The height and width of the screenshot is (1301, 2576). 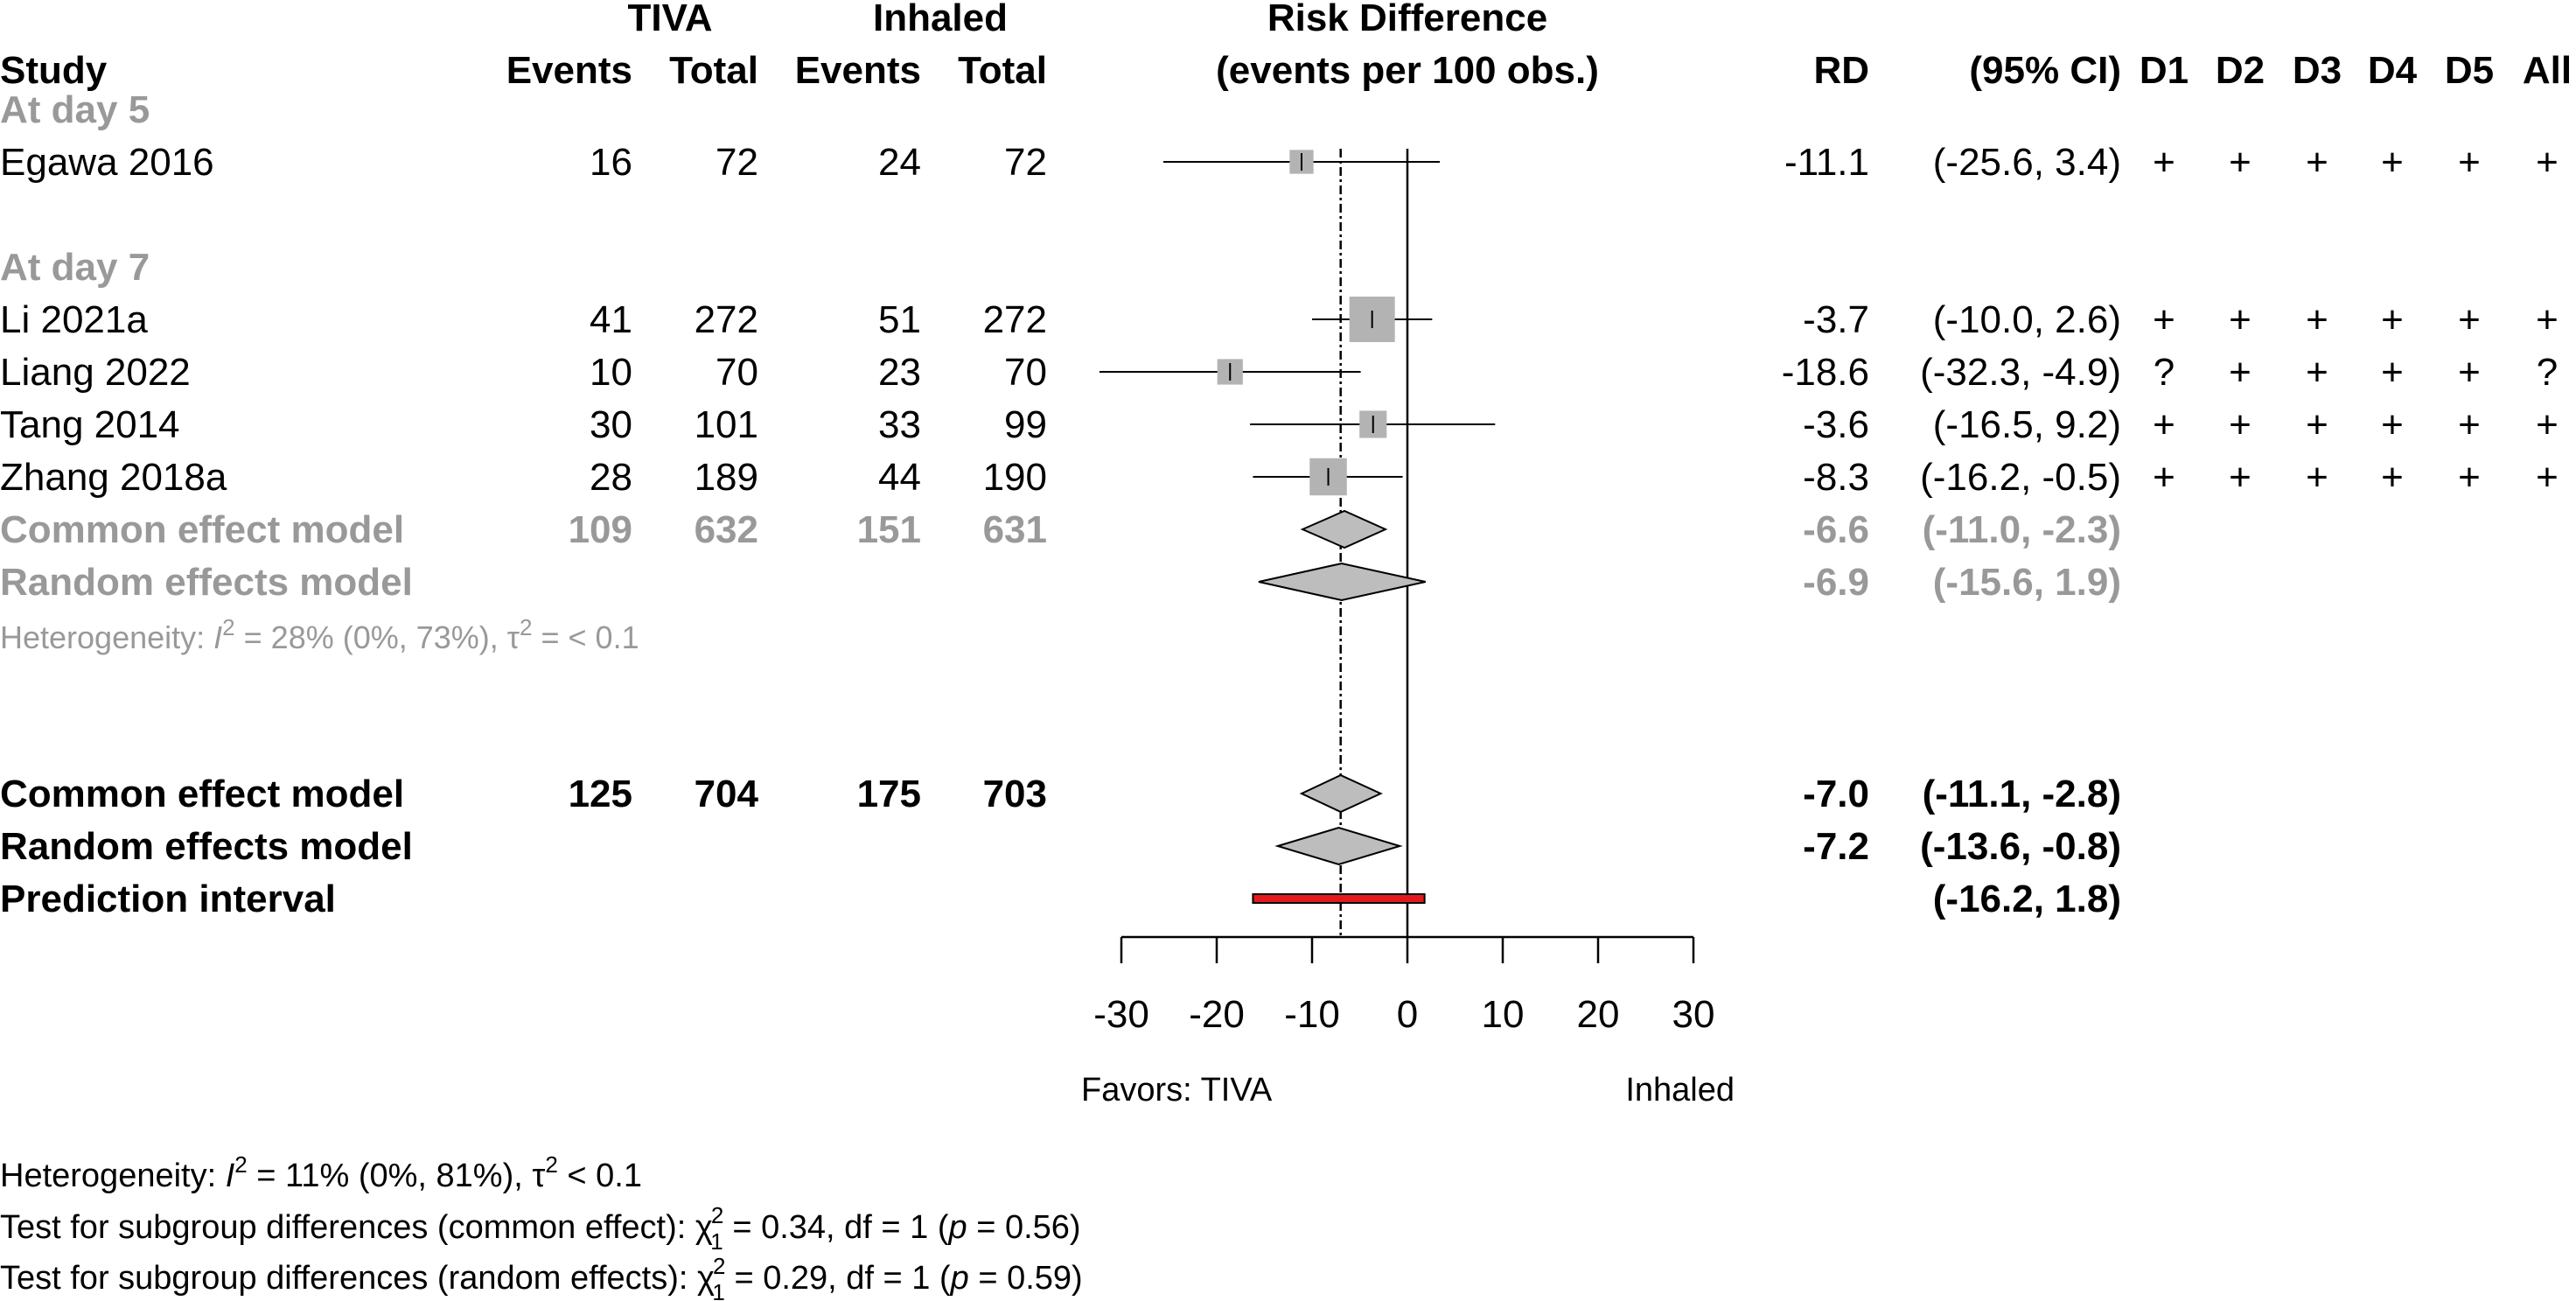 I want to click on study-n1: 272, so click(x=726, y=319).